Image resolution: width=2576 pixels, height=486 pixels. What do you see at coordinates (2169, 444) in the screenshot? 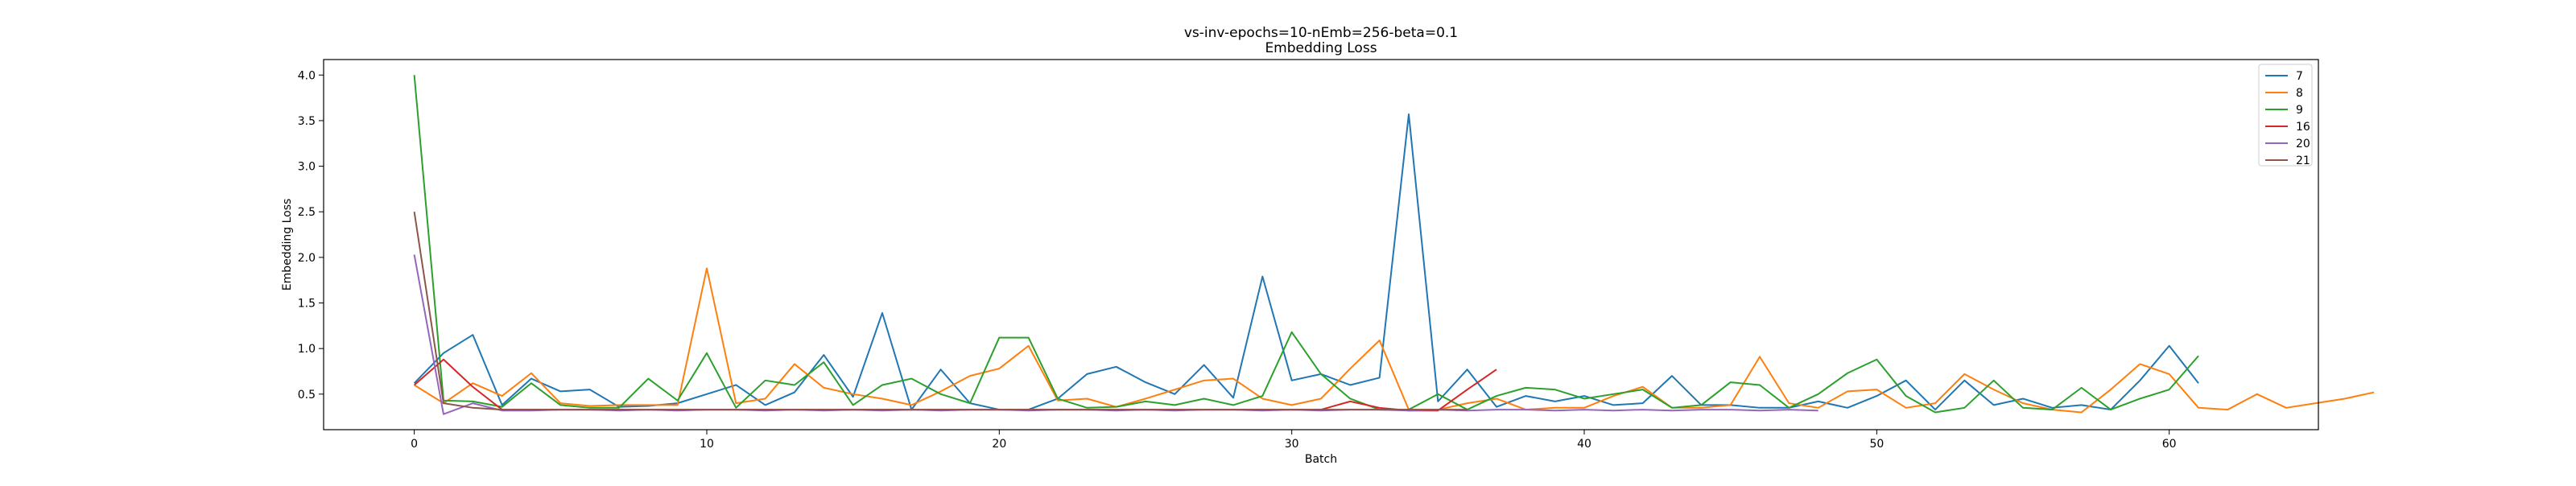
I see `x-tick-label: 60` at bounding box center [2169, 444].